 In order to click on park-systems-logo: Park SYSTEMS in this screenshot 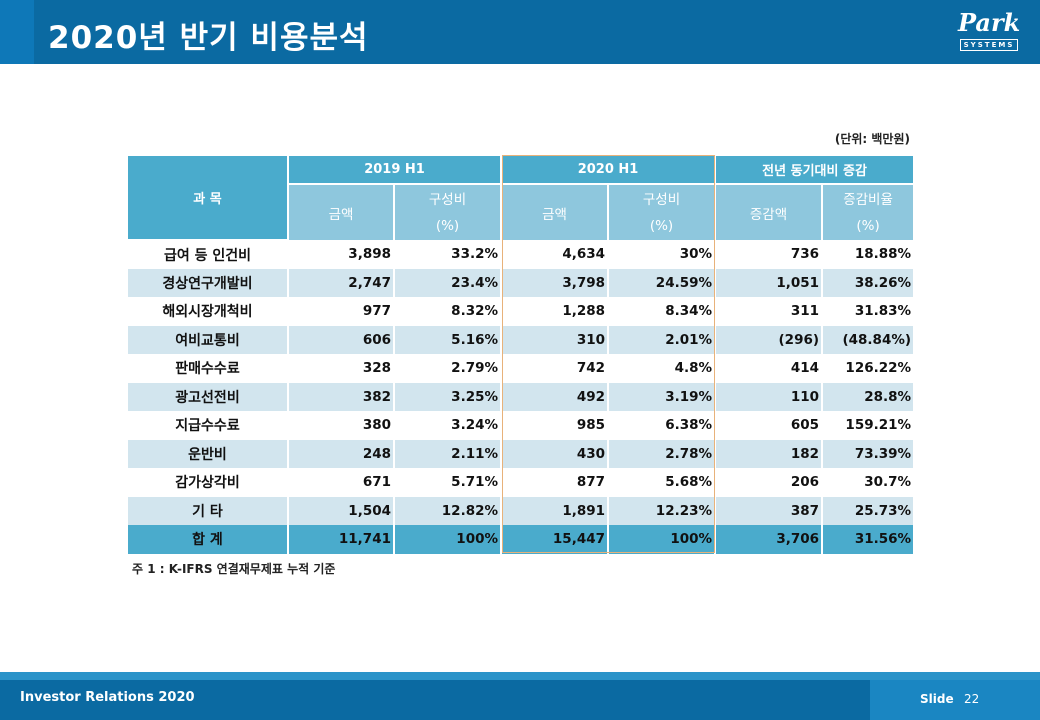, I will do `click(985, 33)`.